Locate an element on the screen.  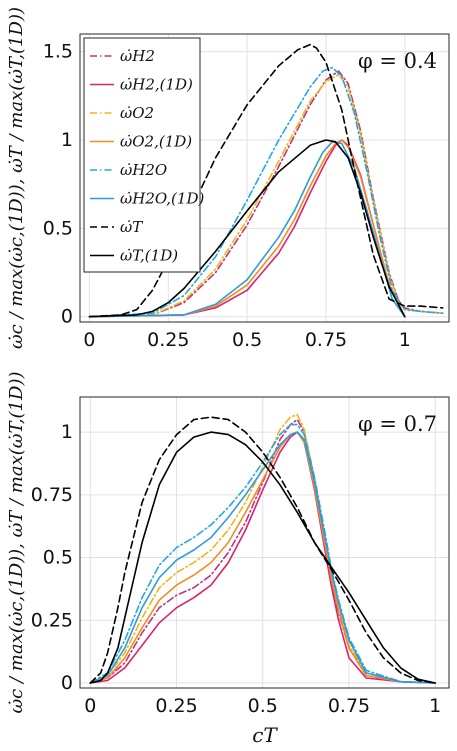
legend-box is located at coordinates (142, 155).